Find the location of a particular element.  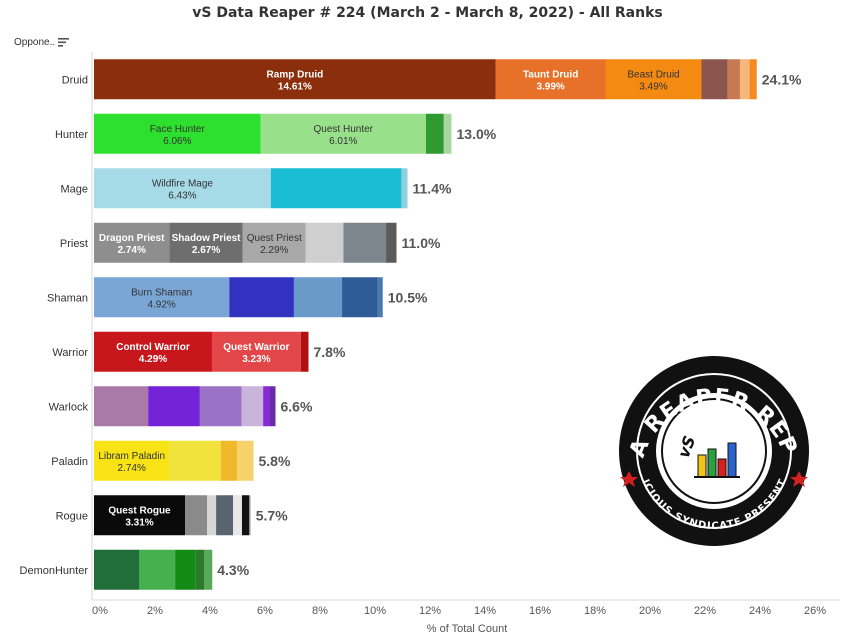

segment-value: 4.29% is located at coordinates (153, 359).